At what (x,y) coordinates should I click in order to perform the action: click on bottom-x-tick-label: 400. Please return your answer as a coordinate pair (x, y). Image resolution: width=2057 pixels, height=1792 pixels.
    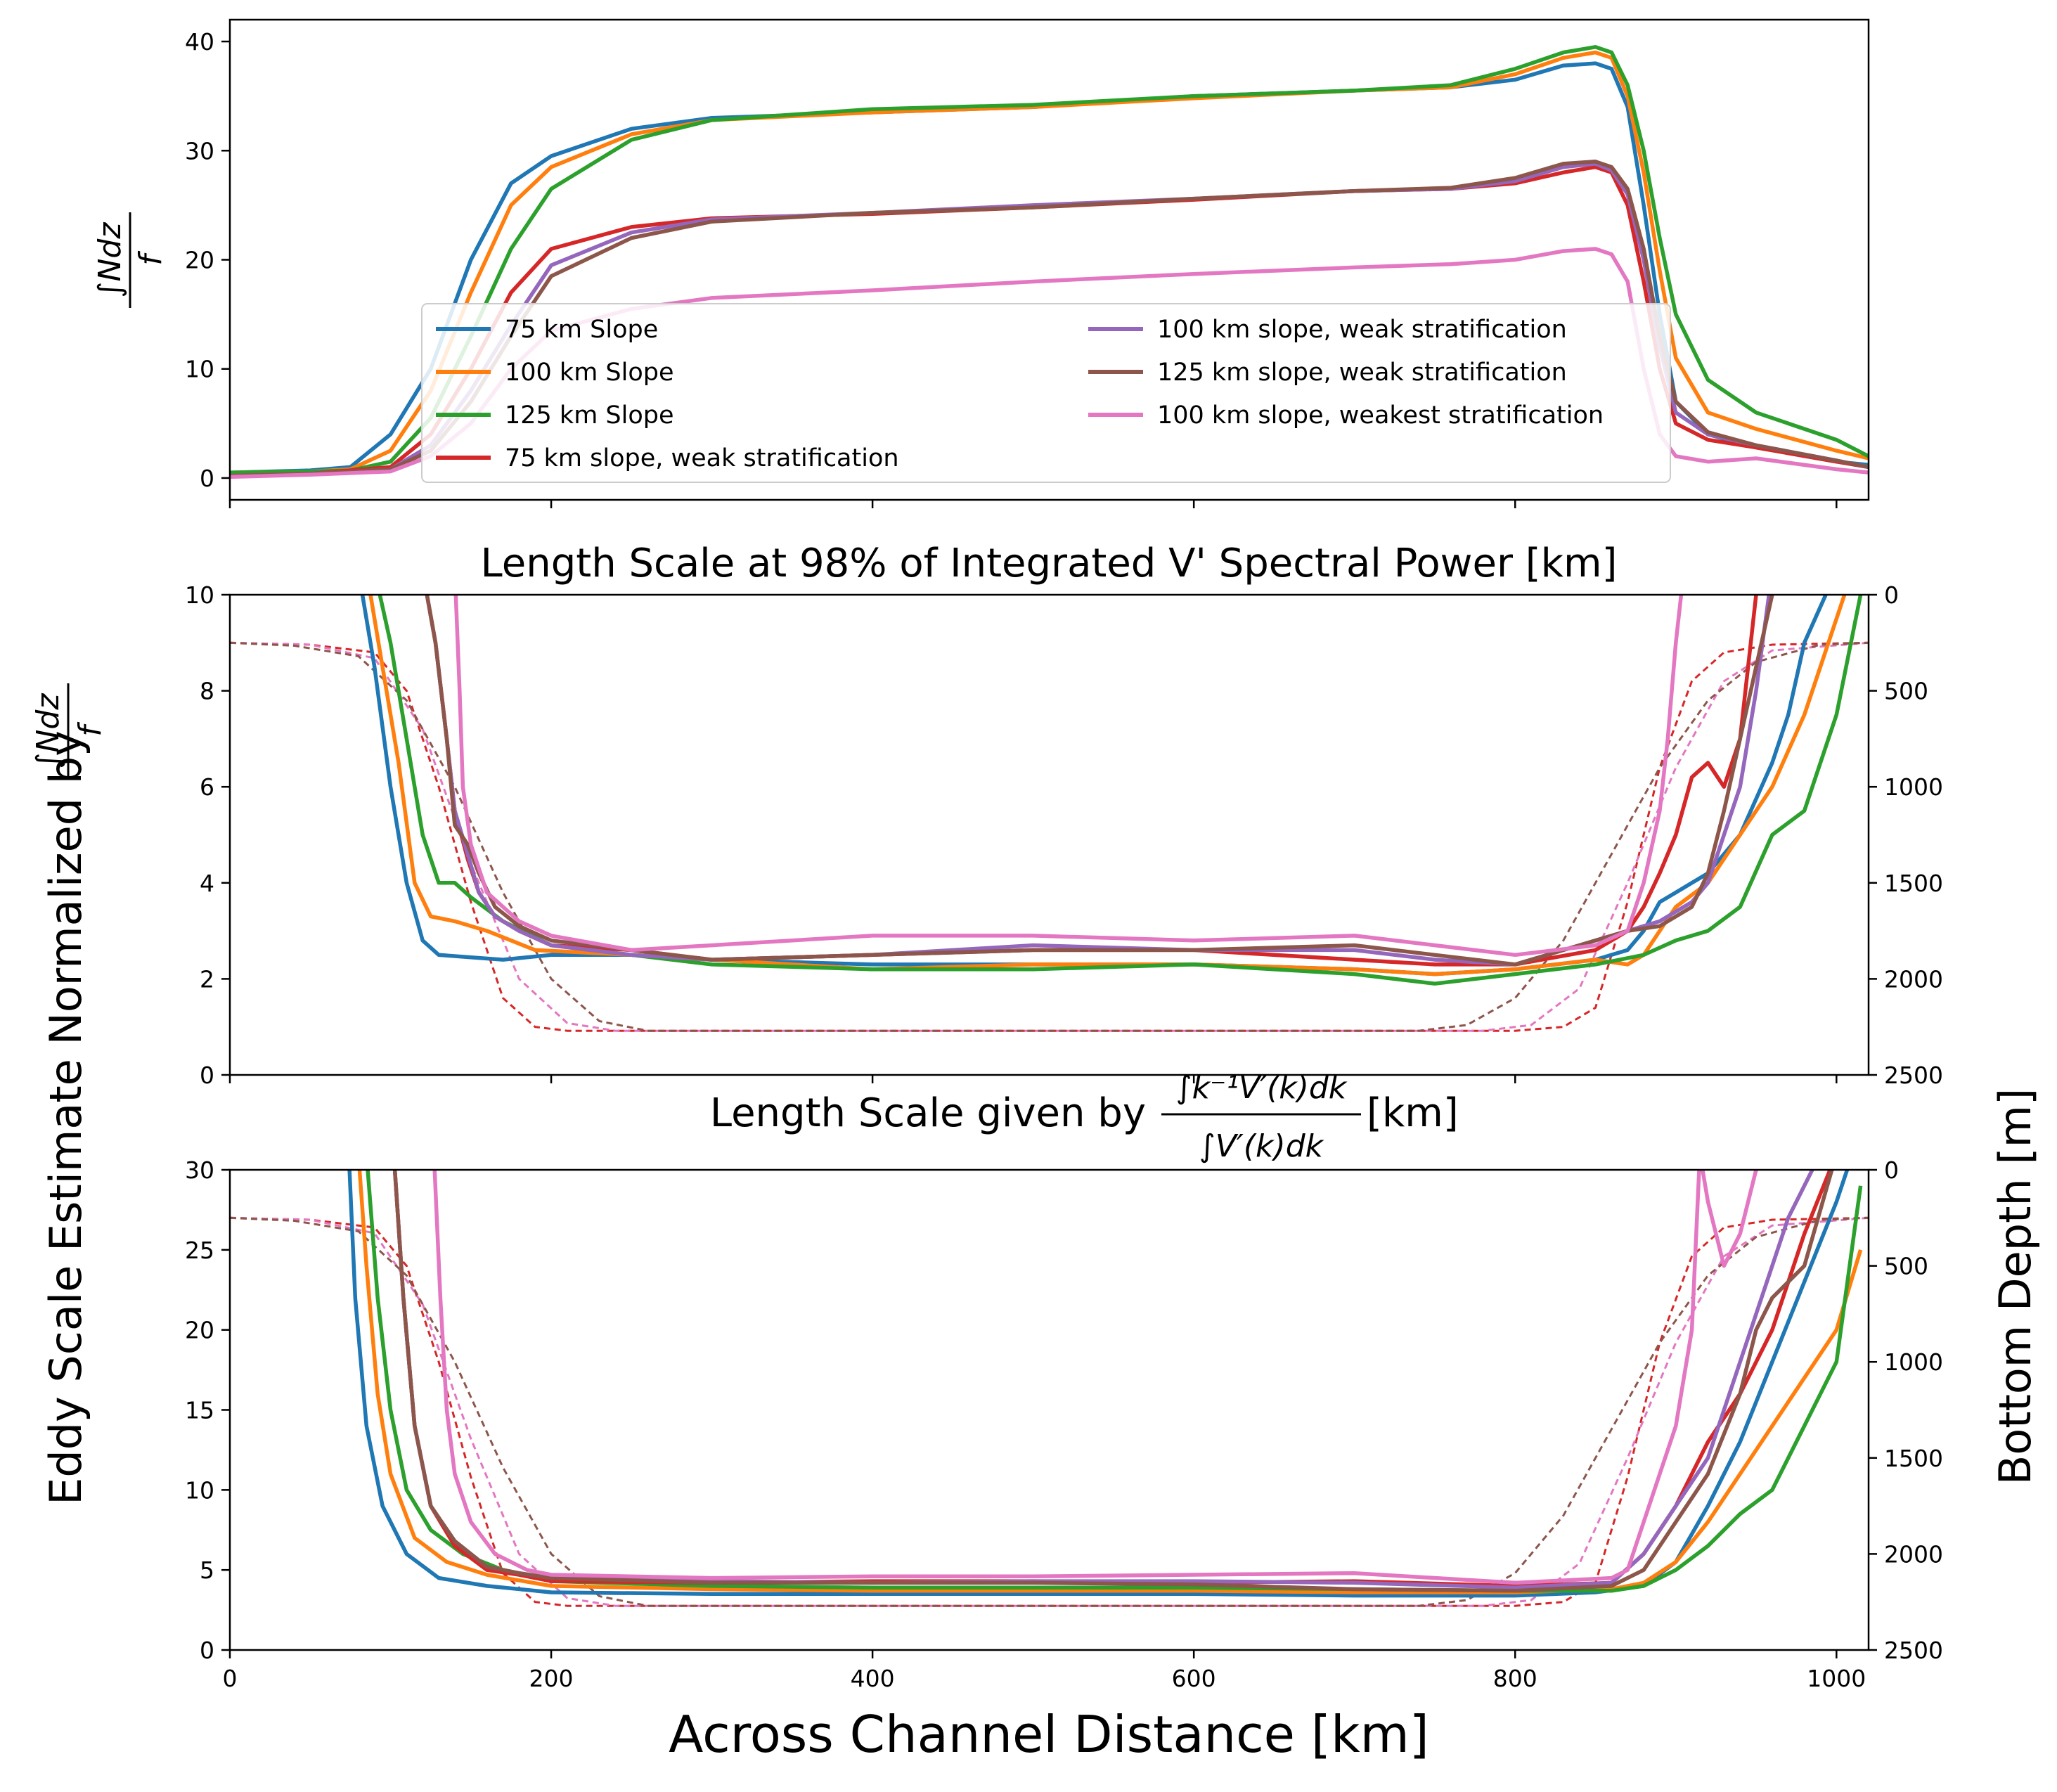
    Looking at the image, I should click on (873, 1679).